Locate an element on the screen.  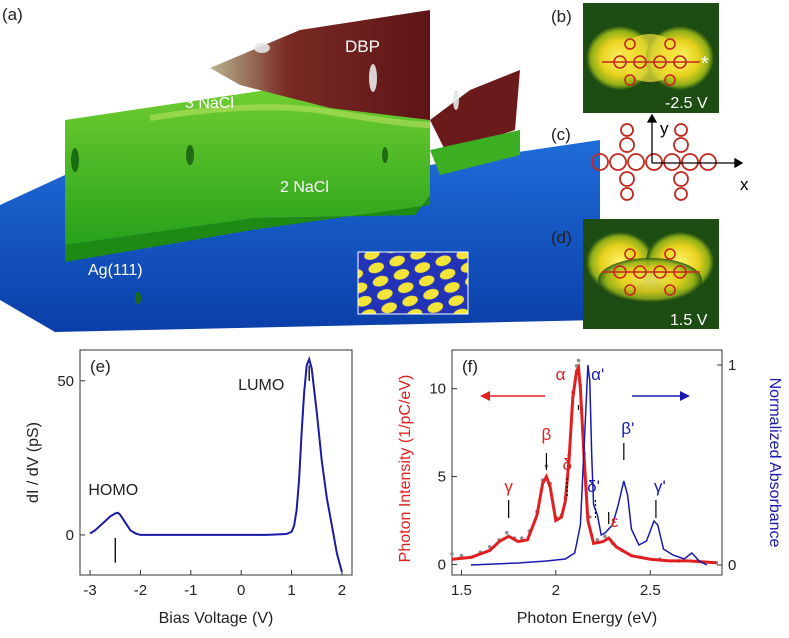
peak-label-f: δ is located at coordinates (566, 464).